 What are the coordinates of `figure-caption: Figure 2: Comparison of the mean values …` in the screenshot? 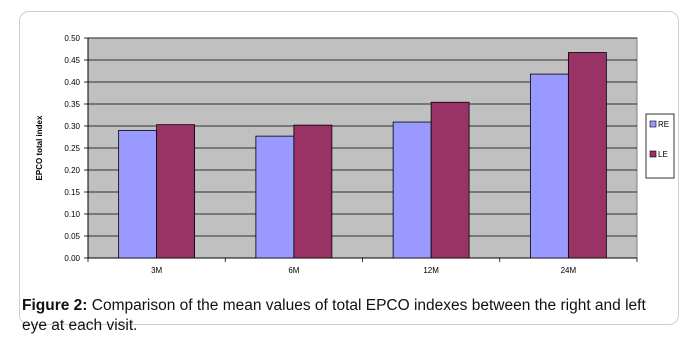 It's located at (347, 316).